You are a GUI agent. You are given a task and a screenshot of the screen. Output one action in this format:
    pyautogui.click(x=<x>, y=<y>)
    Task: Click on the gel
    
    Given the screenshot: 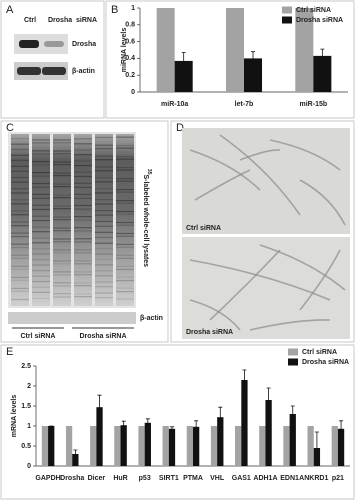 What is the action you would take?
    pyautogui.click(x=72, y=226)
    